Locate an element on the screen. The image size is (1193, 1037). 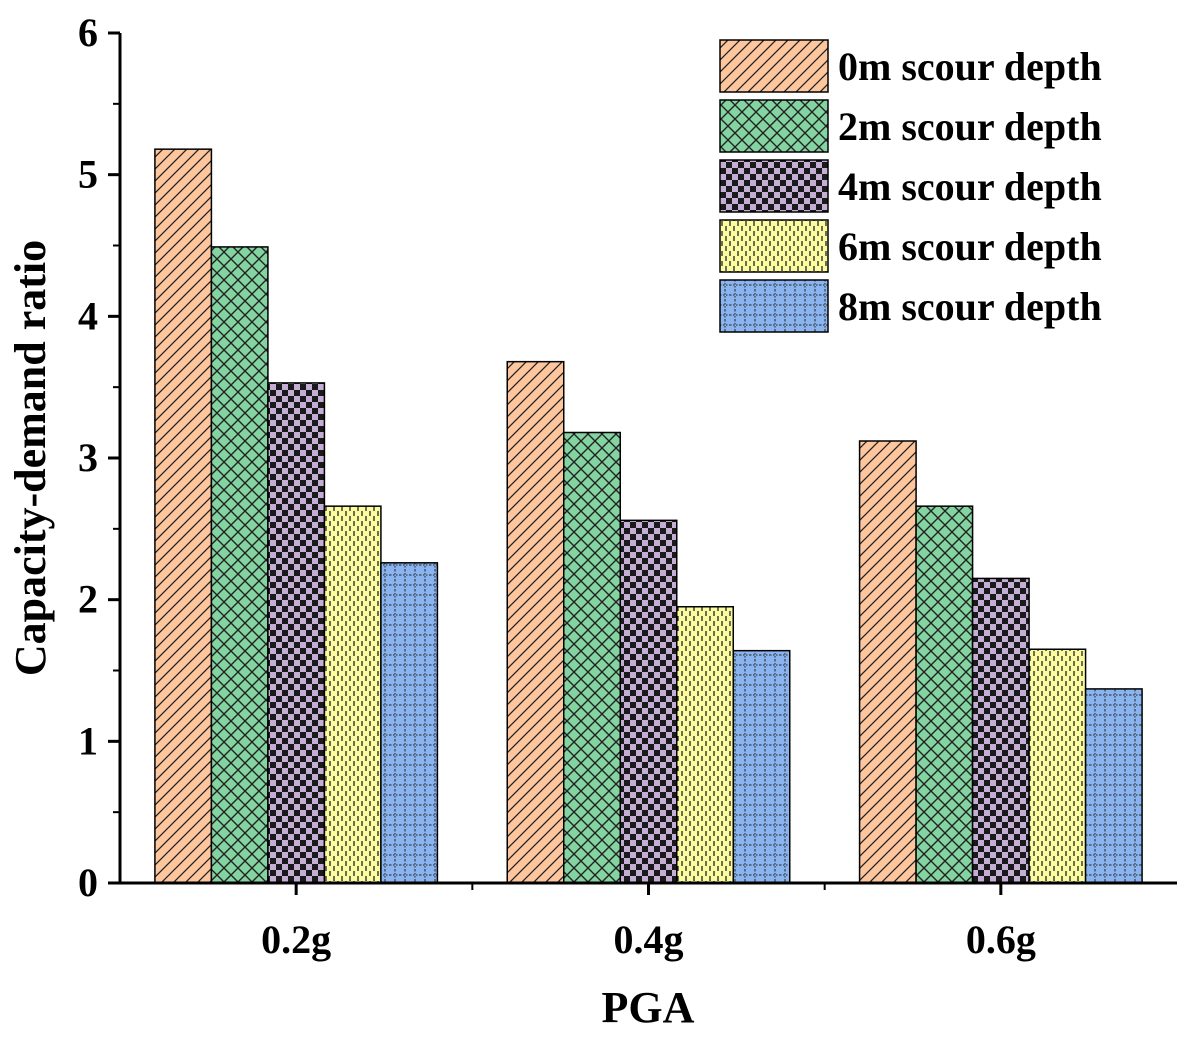
legend-item: 8m scour depth is located at coordinates (910, 306).